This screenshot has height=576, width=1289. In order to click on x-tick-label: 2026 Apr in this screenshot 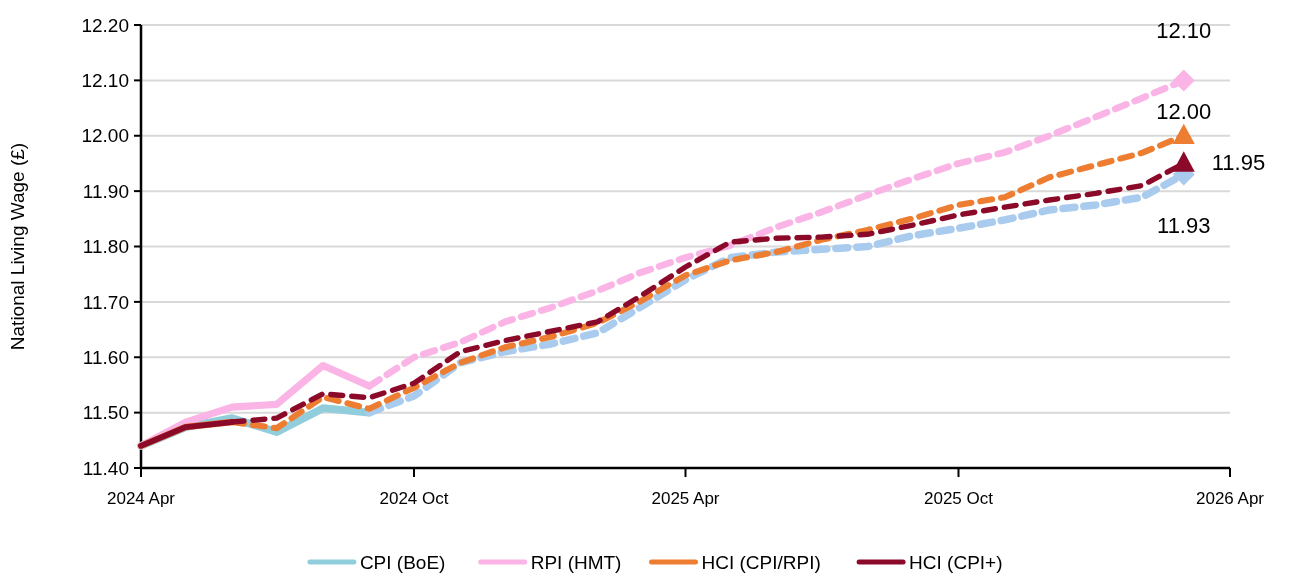, I will do `click(1230, 498)`.